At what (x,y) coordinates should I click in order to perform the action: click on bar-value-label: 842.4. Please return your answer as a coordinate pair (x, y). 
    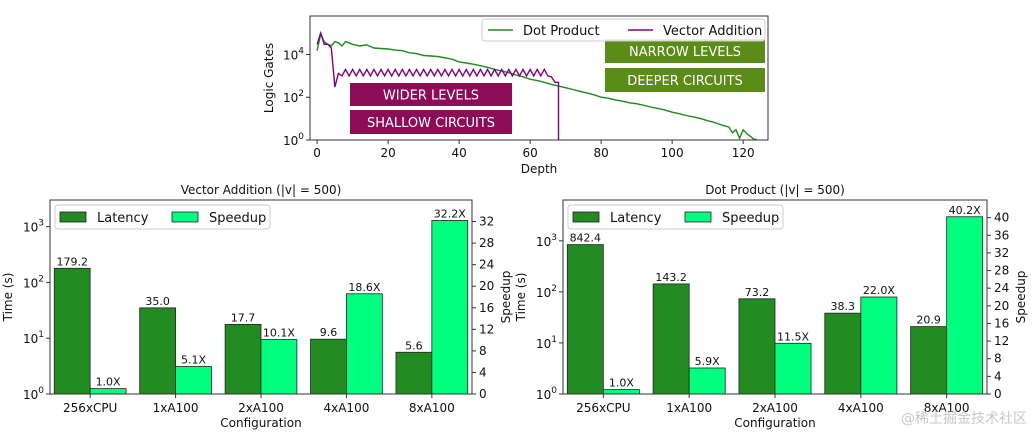
    Looking at the image, I should click on (586, 238).